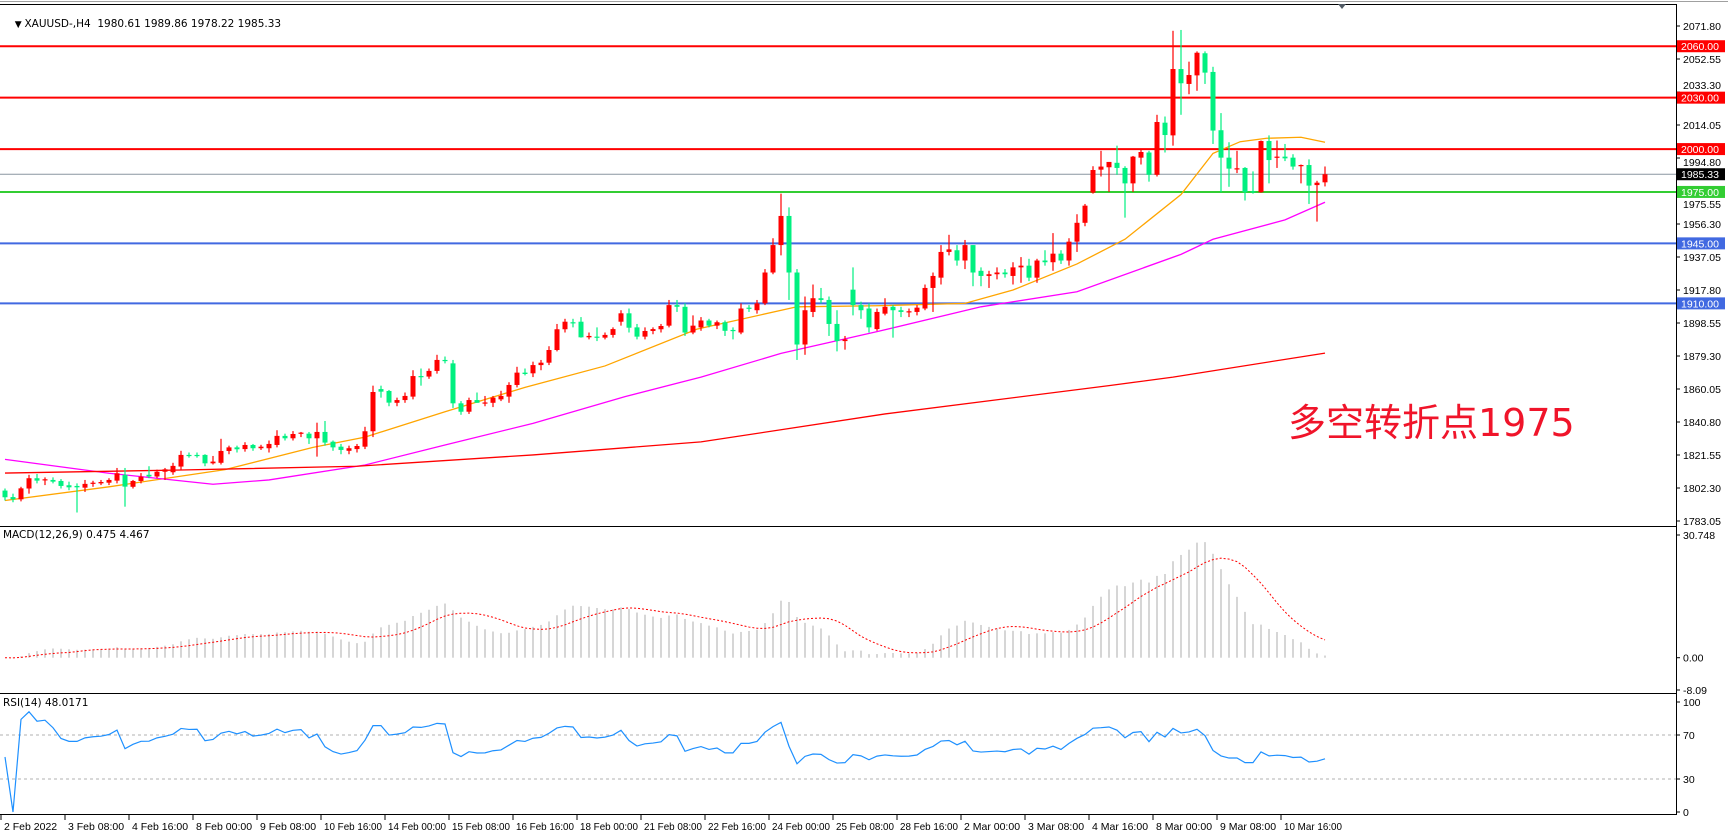  I want to click on price-level-tag-label: 1945.00, so click(1700, 244).